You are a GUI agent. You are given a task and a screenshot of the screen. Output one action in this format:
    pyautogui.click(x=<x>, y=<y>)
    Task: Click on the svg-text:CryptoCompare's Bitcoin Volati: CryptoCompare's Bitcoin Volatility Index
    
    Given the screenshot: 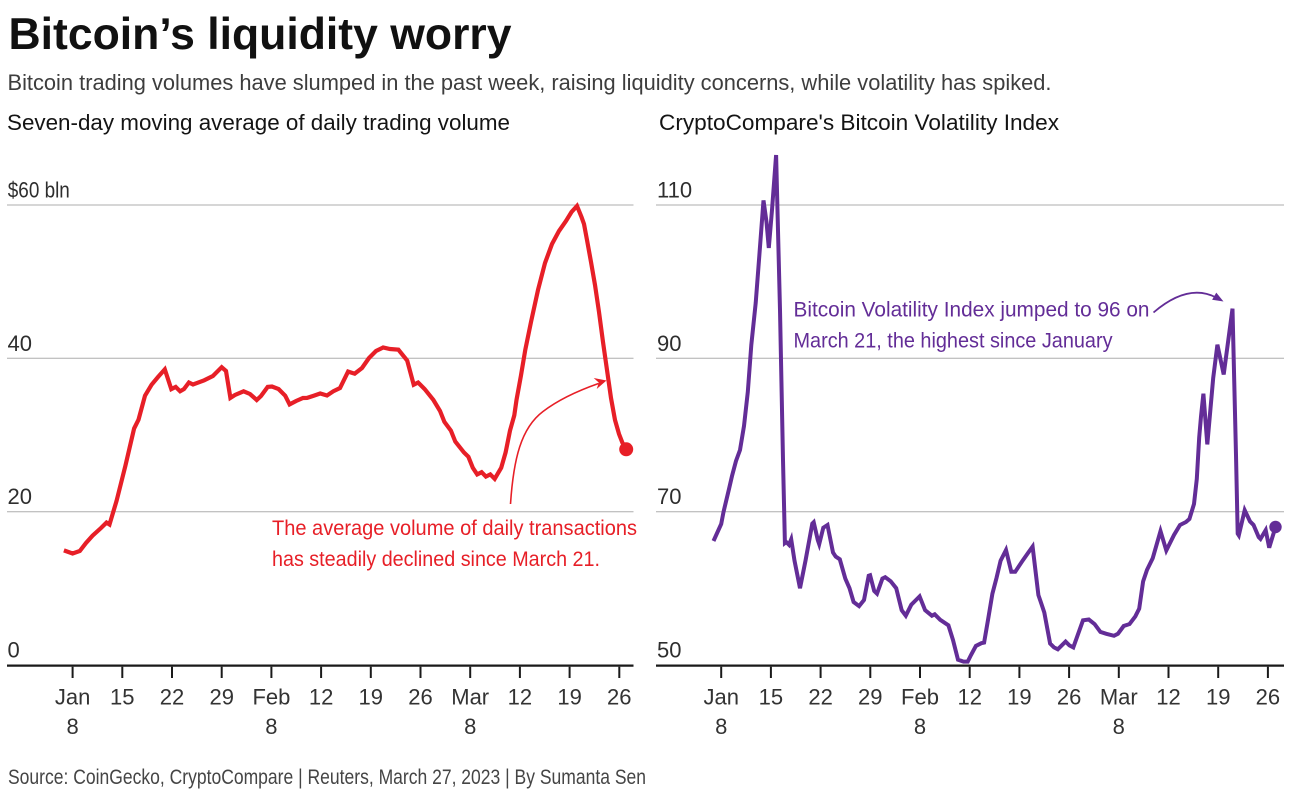 What is the action you would take?
    pyautogui.click(x=859, y=122)
    